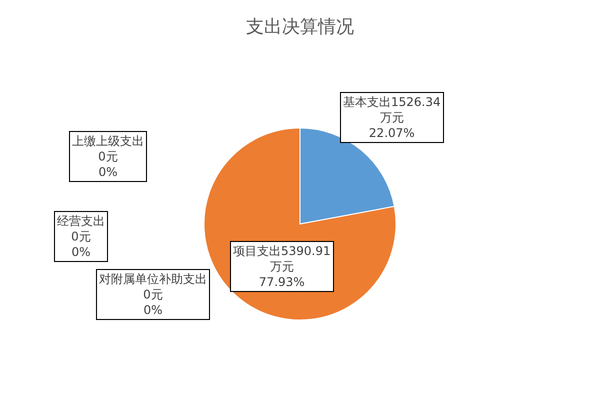 Image resolution: width=600 pixels, height=400 pixels. Describe the element at coordinates (392, 117) in the screenshot. I see `slice-label: 基本支出1526.34 万元 22.07%` at that location.